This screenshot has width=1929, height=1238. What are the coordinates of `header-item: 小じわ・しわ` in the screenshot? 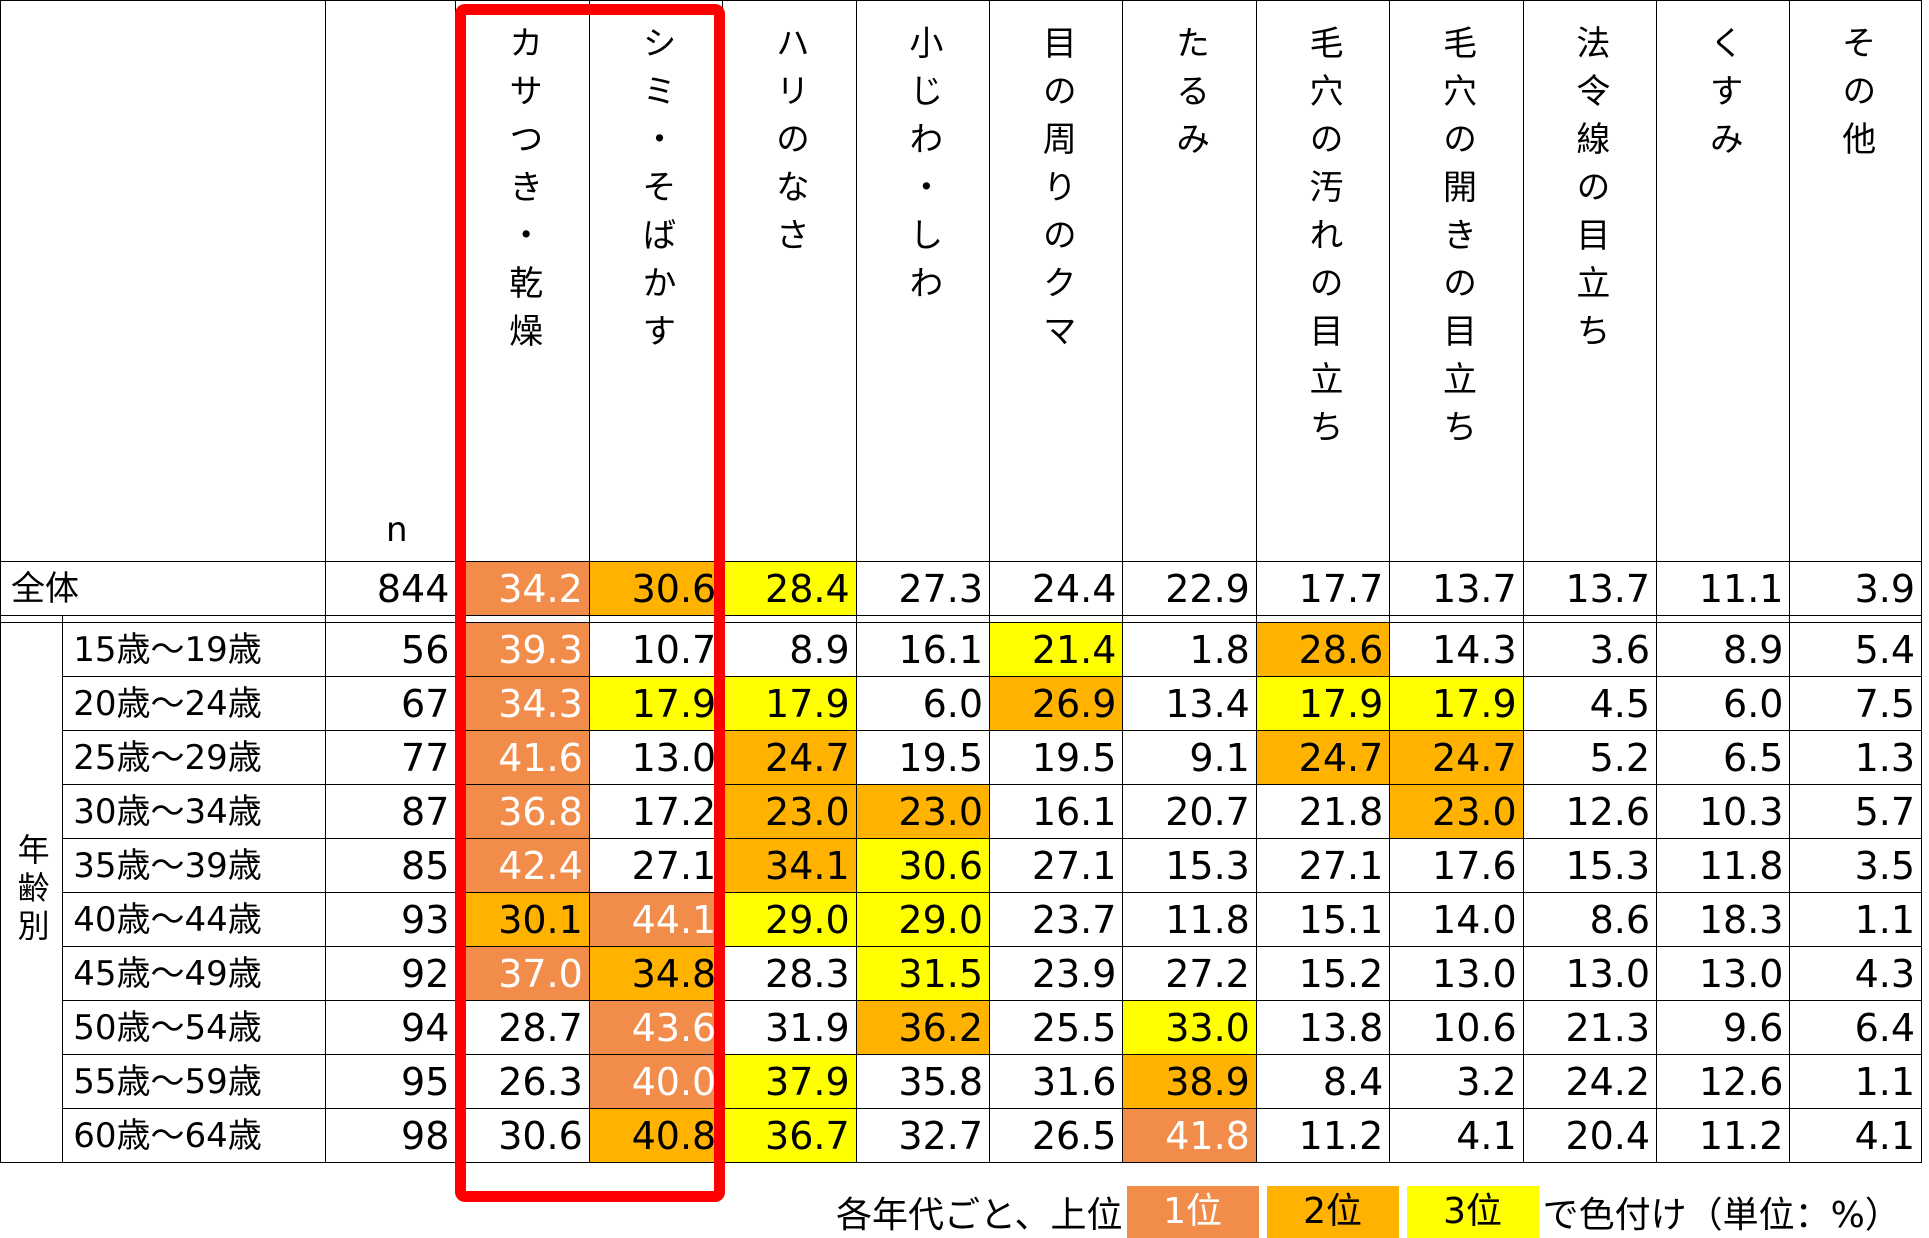 It's located at (923, 281).